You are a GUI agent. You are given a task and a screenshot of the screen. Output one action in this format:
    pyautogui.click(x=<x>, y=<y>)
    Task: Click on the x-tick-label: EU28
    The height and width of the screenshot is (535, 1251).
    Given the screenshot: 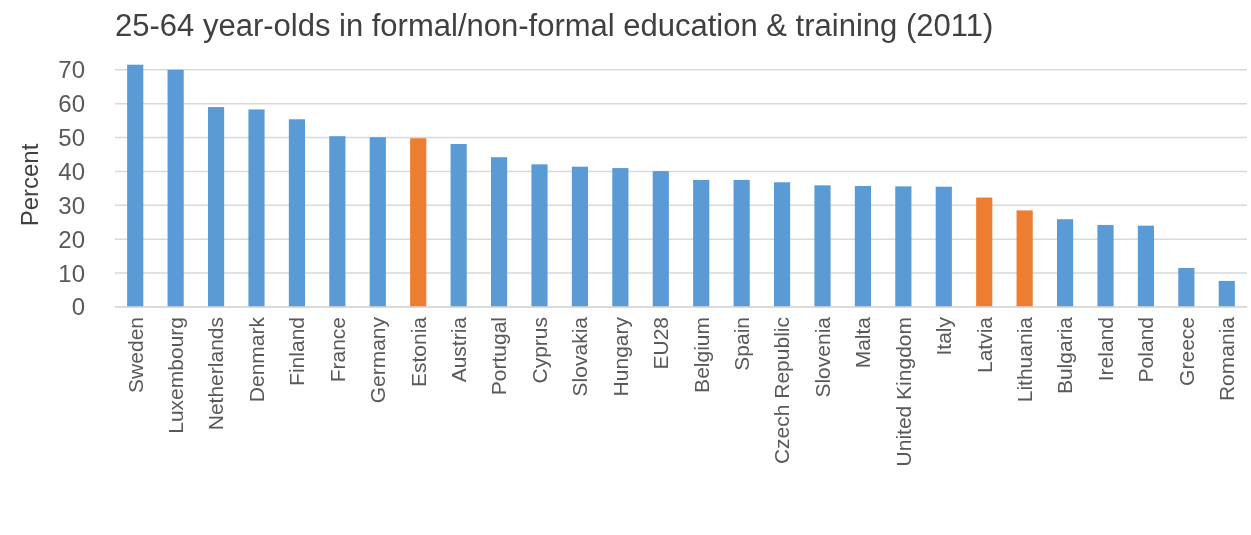 What is the action you would take?
    pyautogui.click(x=661, y=343)
    